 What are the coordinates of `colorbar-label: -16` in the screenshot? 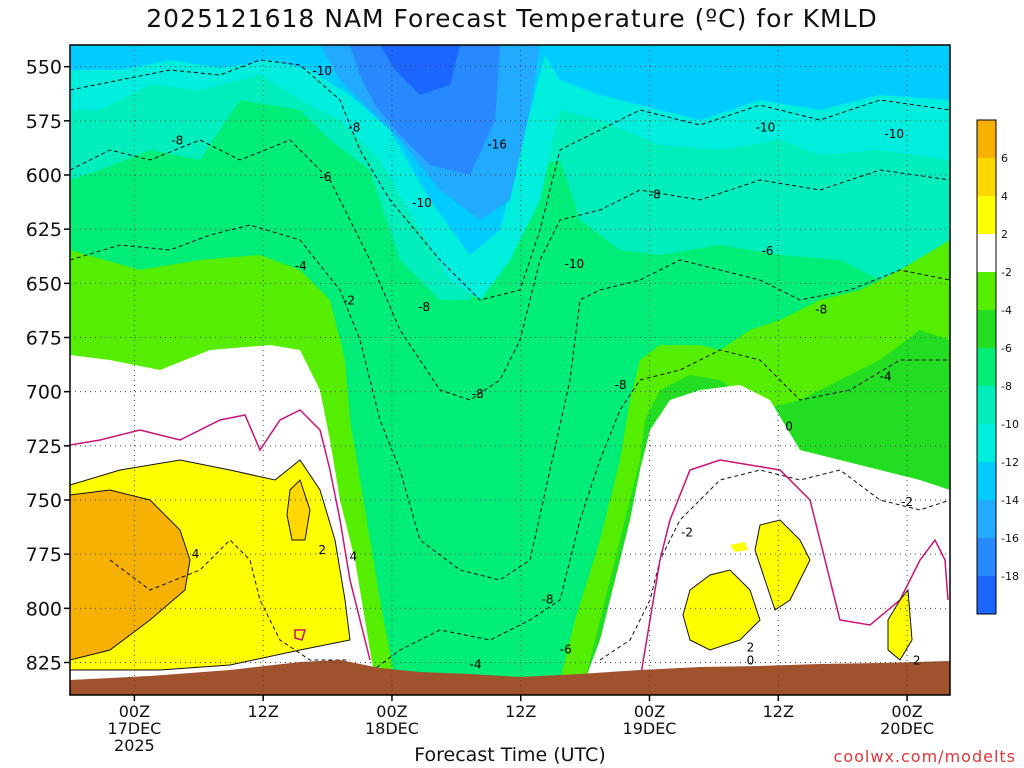 It's located at (1010, 538).